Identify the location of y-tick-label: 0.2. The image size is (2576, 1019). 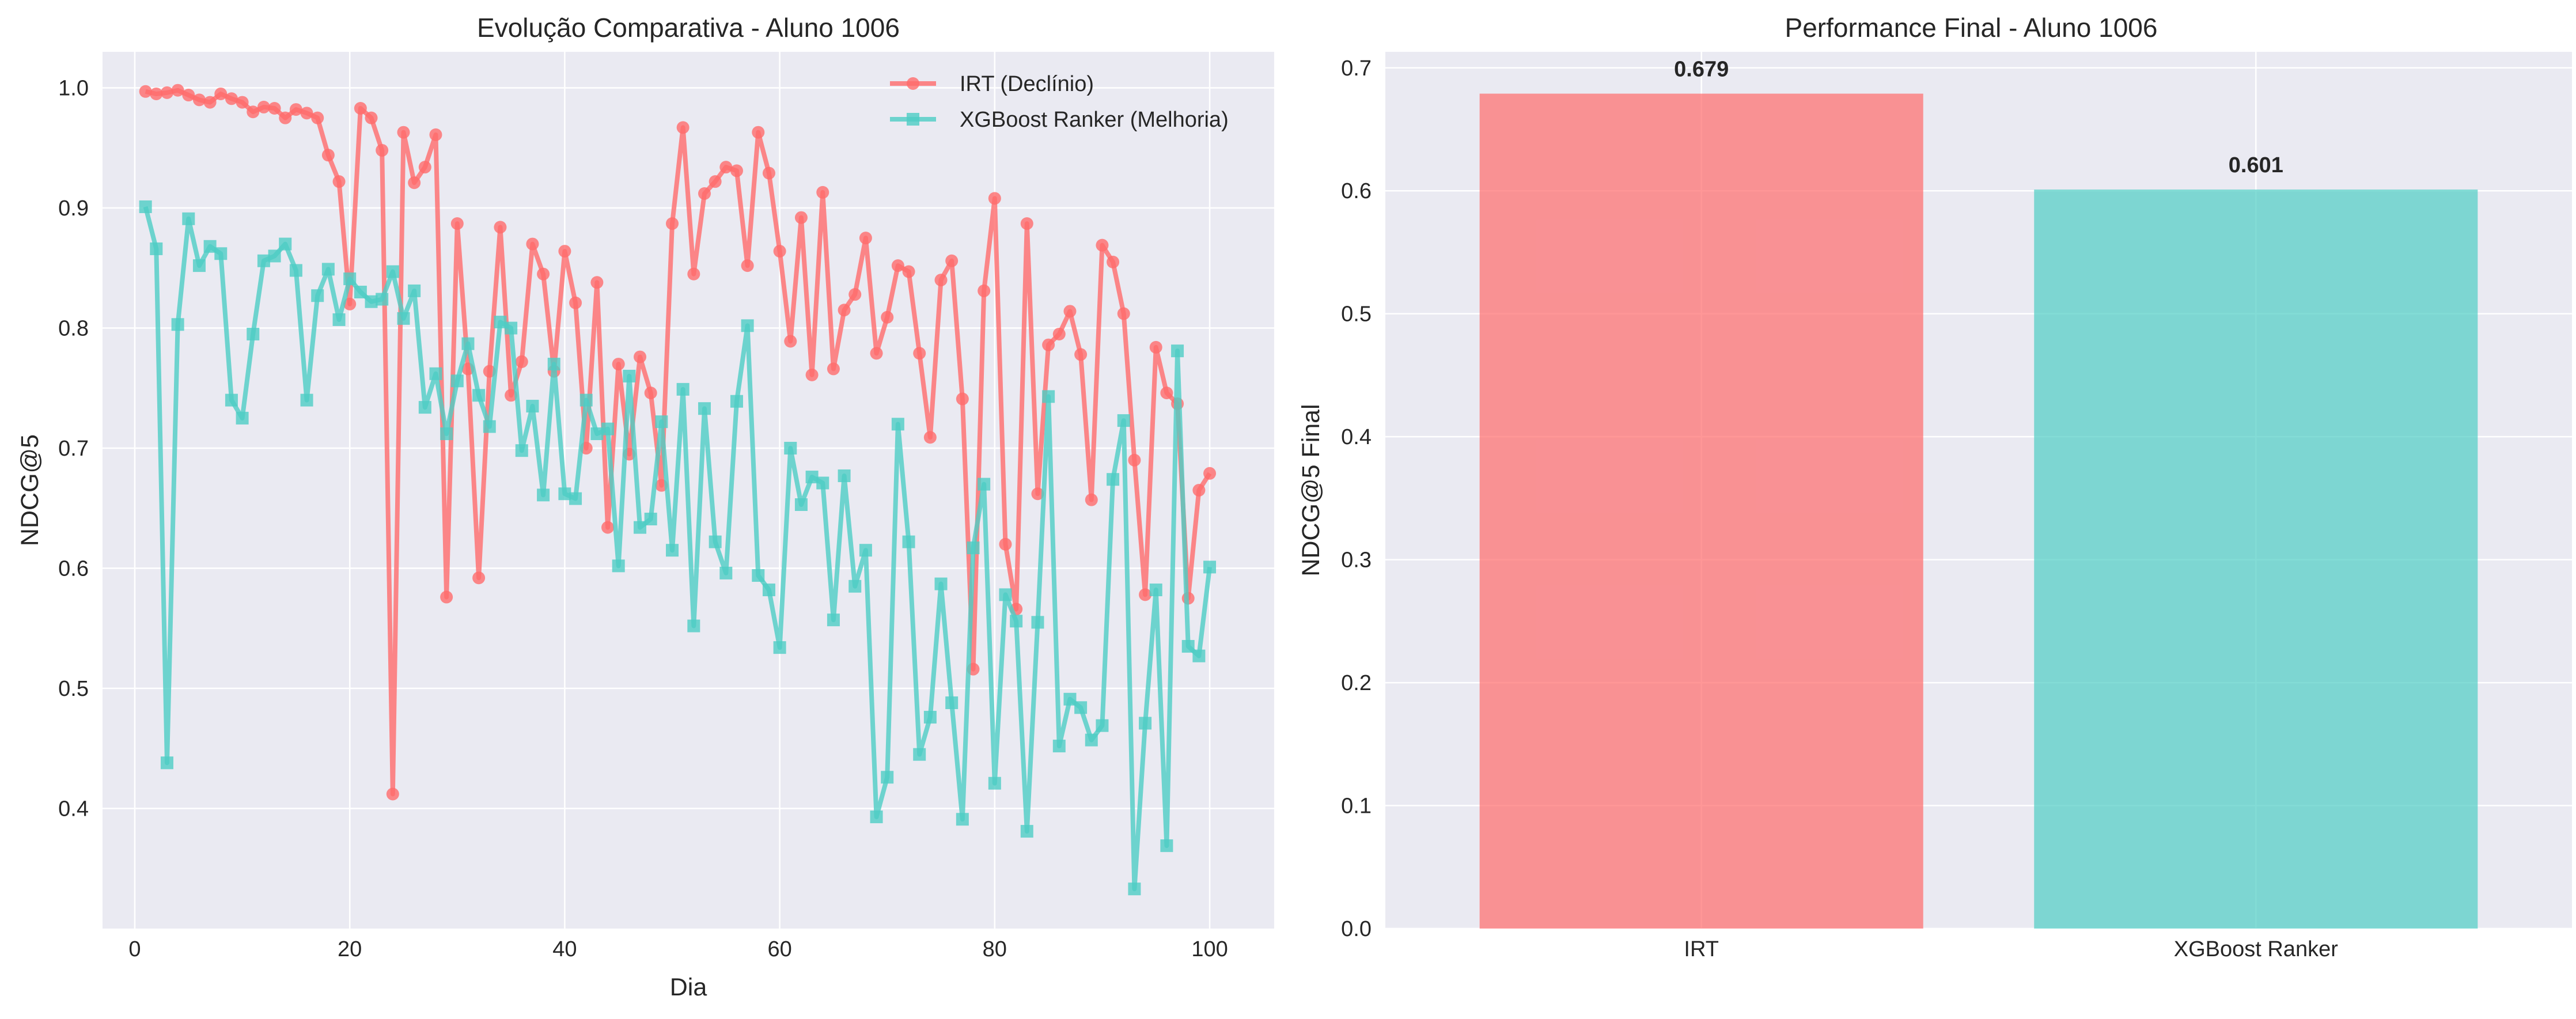
(1356, 683).